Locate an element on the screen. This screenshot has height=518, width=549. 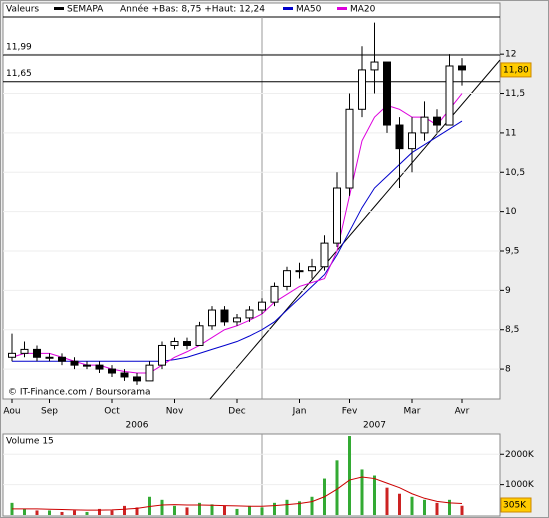
y-tick-label: 8 is located at coordinates (508, 370).